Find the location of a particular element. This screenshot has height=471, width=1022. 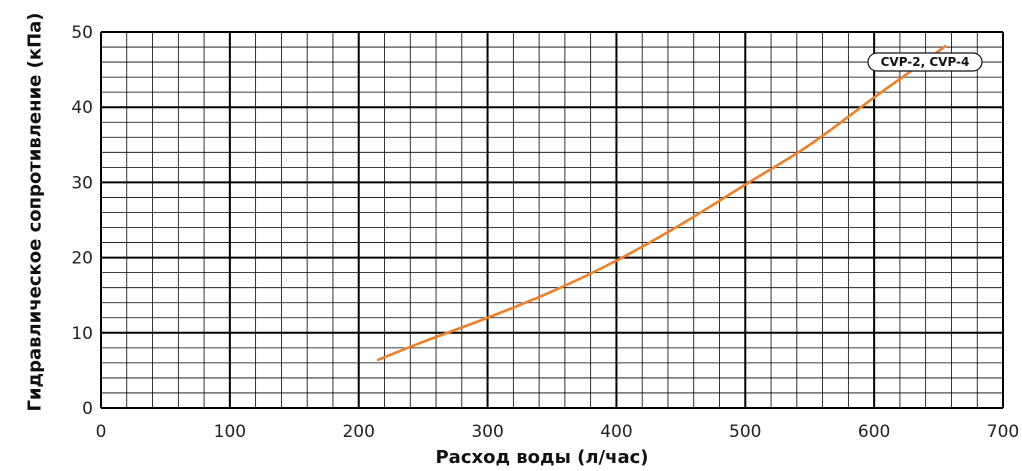

legend-series-label: CVP-2, CVP-4 is located at coordinates (925, 62).